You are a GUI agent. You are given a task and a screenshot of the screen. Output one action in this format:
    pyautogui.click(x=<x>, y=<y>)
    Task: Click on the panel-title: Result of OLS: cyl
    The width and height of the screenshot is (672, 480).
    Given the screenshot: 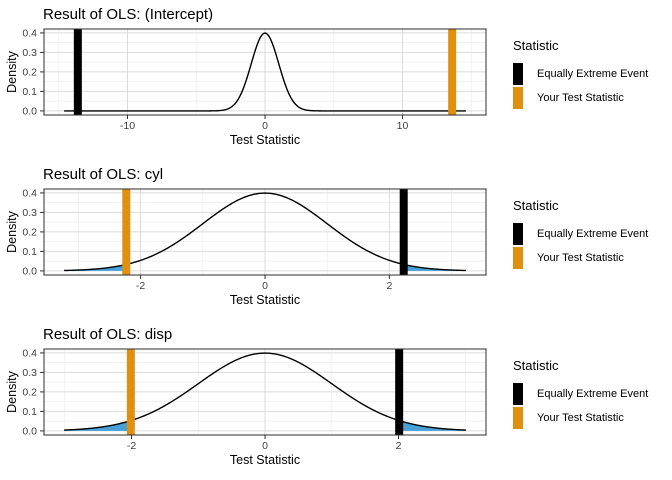 What is the action you would take?
    pyautogui.click(x=103, y=174)
    